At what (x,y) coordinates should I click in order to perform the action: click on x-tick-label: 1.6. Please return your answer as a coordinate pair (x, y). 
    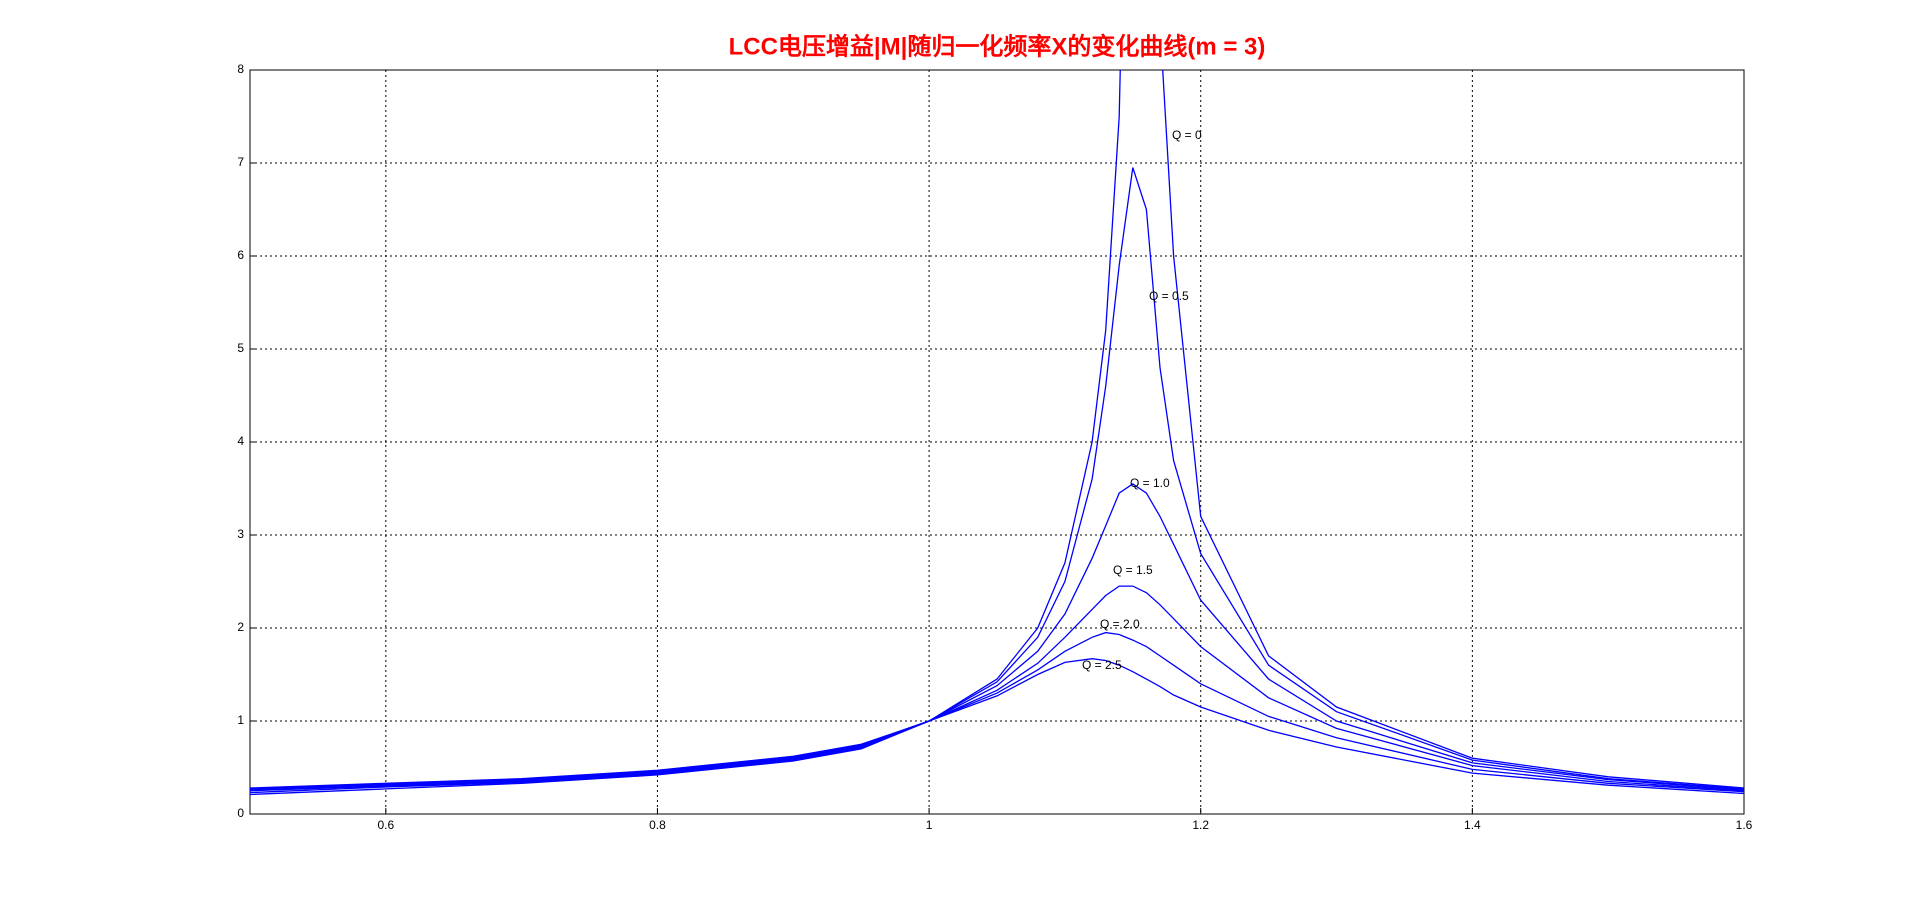
    Looking at the image, I should click on (1744, 825).